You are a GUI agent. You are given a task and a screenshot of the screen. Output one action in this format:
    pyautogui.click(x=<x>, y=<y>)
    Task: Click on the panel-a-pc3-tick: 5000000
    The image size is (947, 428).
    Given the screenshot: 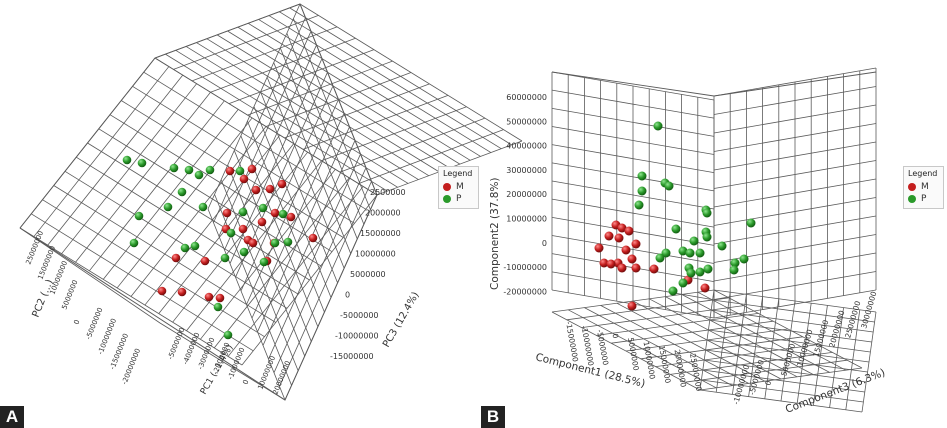 What is the action you would take?
    pyautogui.click(x=368, y=274)
    